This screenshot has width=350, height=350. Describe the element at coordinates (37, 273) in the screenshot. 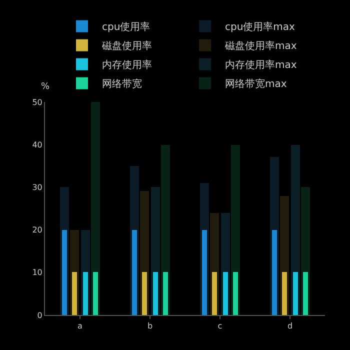

I see `y-tick-label: 10` at that location.